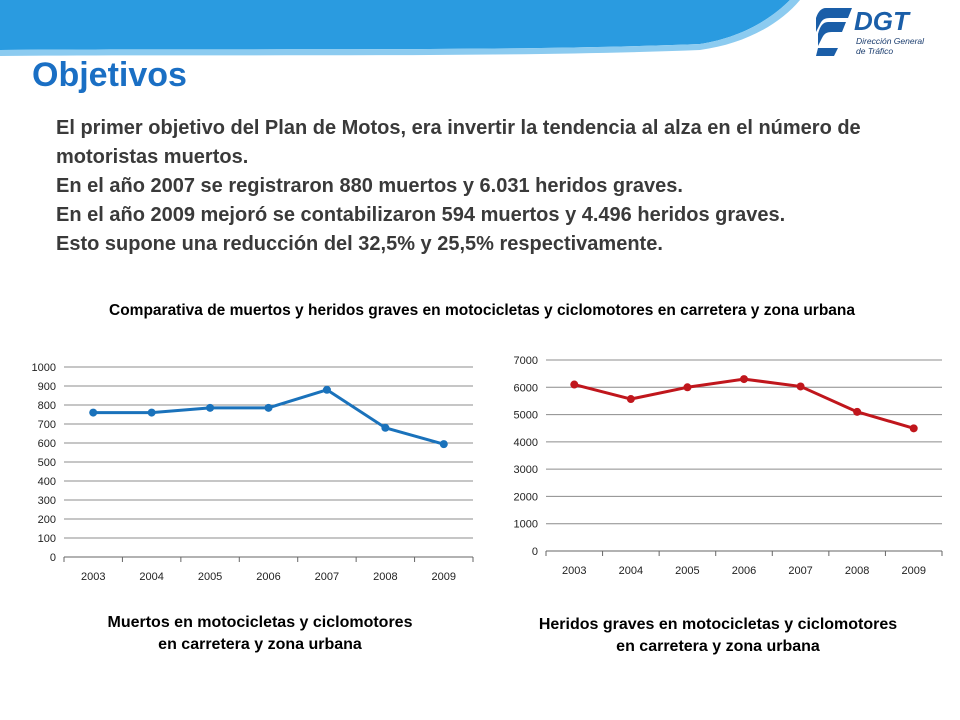  I want to click on heridos-x-tick-label: 2005, so click(687, 571).